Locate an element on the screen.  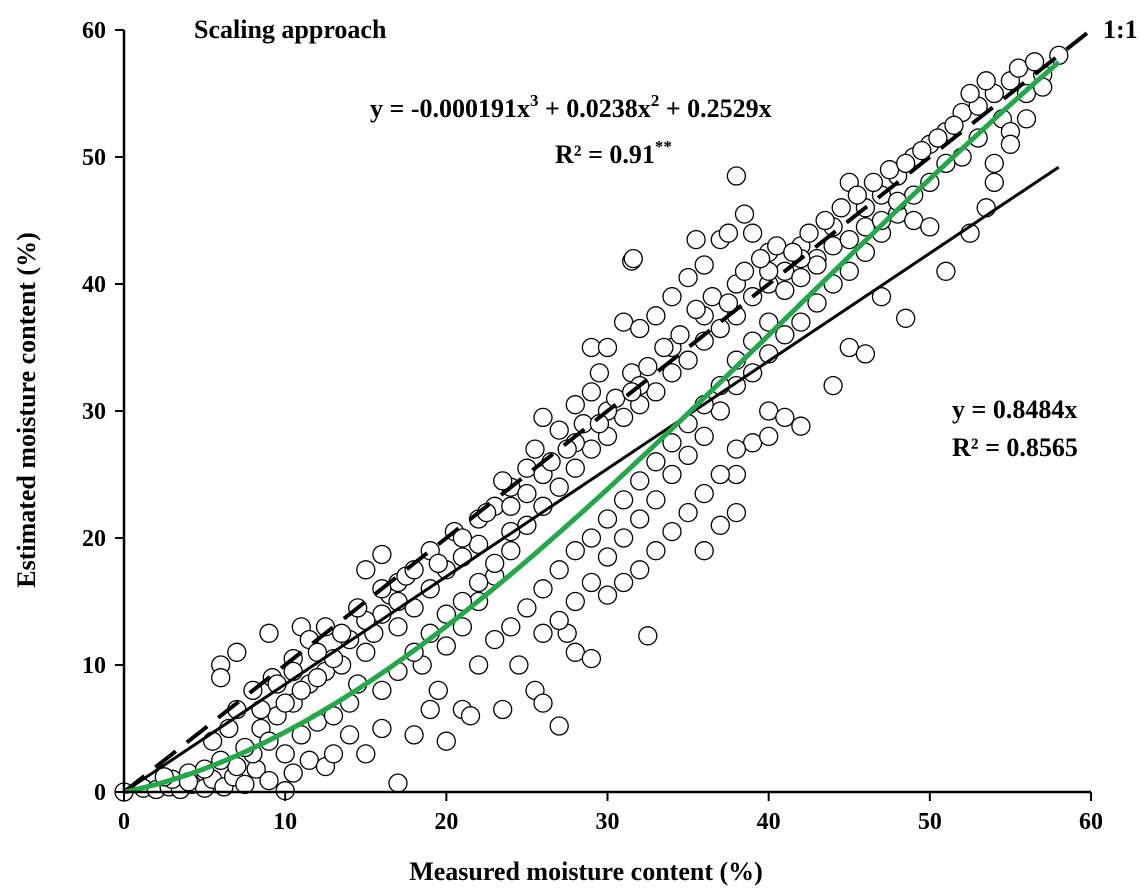
linear-r2: R² = 0.8565 is located at coordinates (1015, 447).